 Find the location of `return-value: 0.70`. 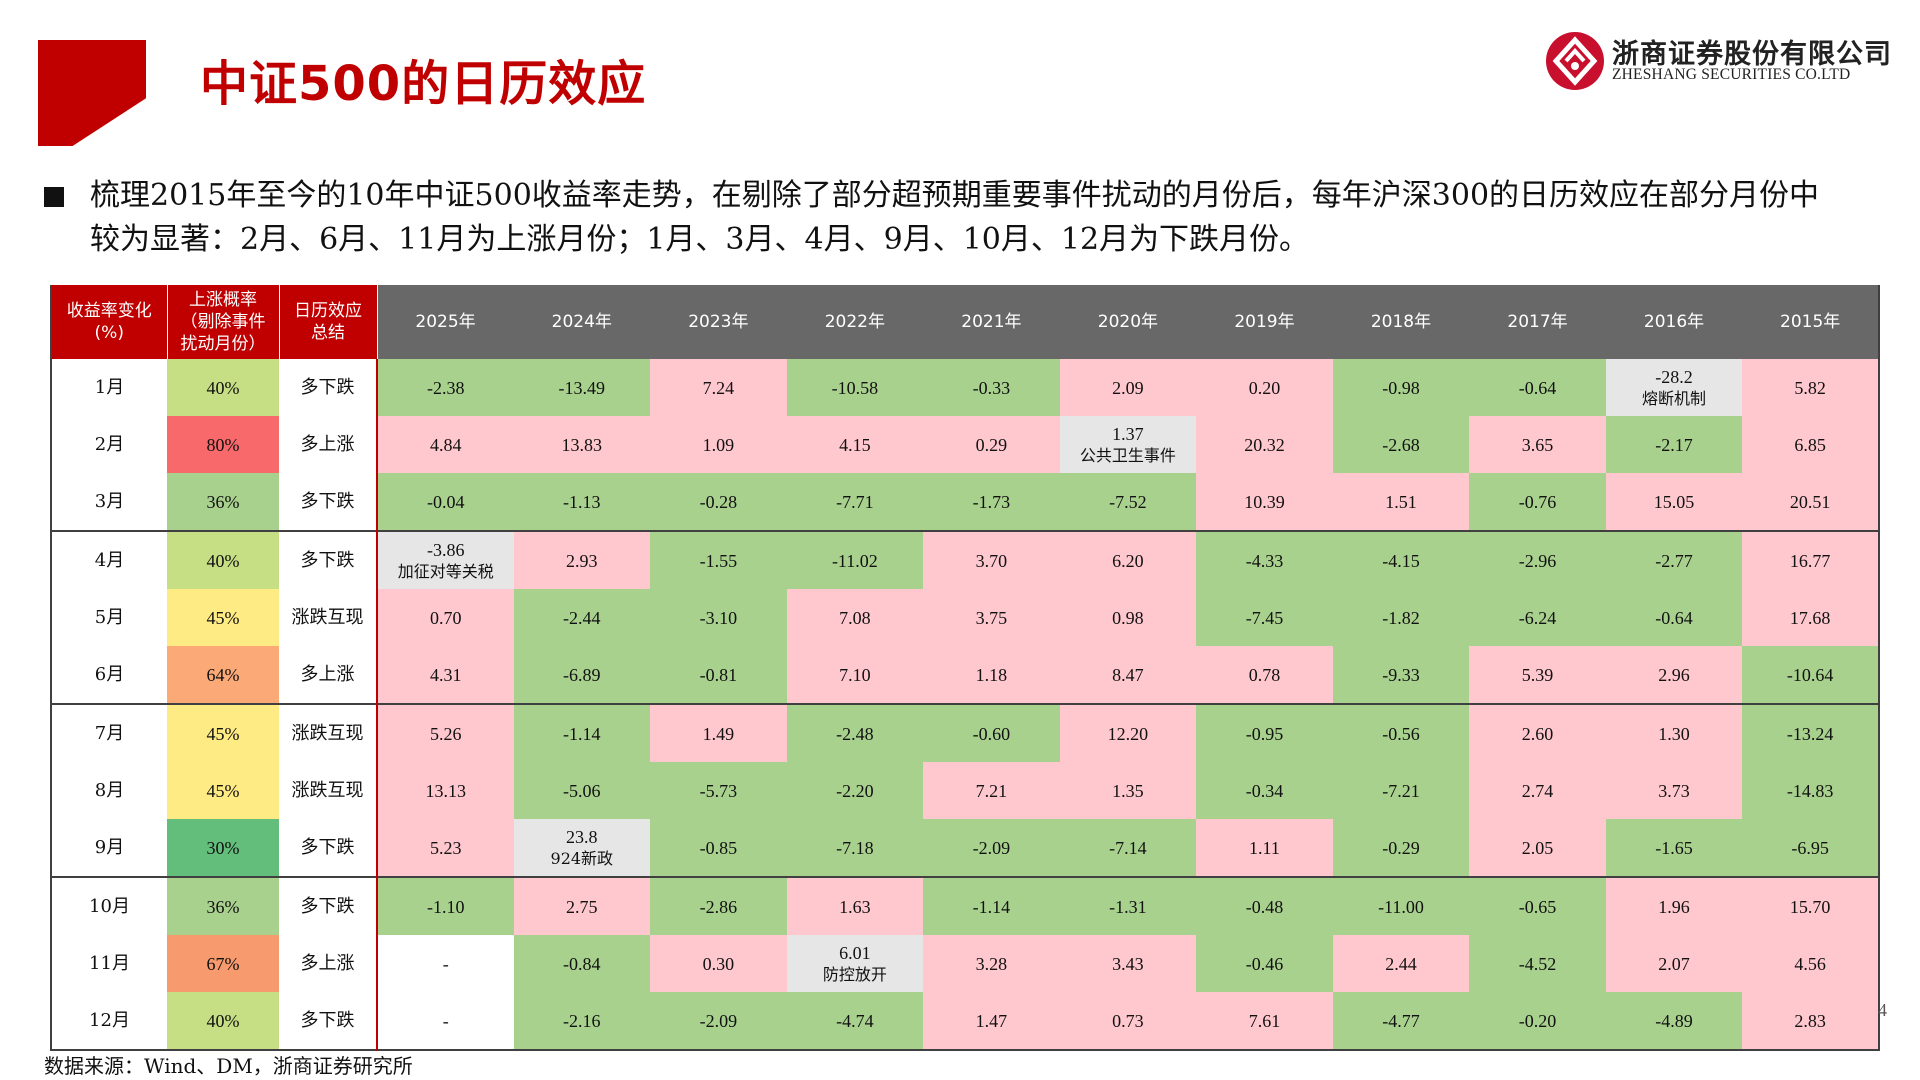

return-value: 0.70 is located at coordinates (446, 617).